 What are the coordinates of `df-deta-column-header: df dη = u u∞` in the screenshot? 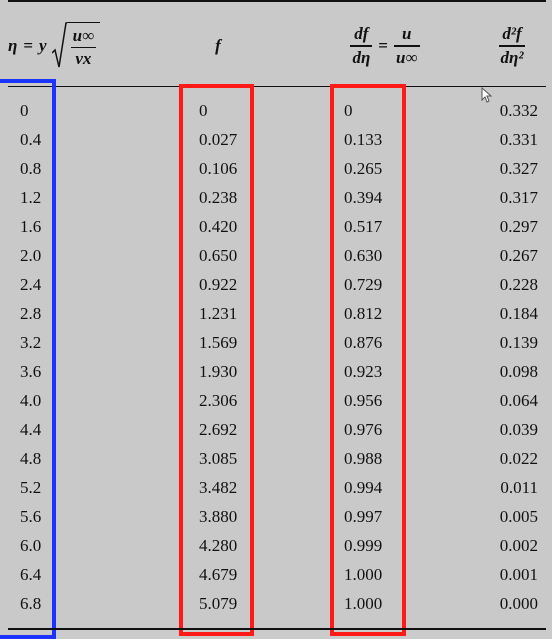 It's located at (385, 46).